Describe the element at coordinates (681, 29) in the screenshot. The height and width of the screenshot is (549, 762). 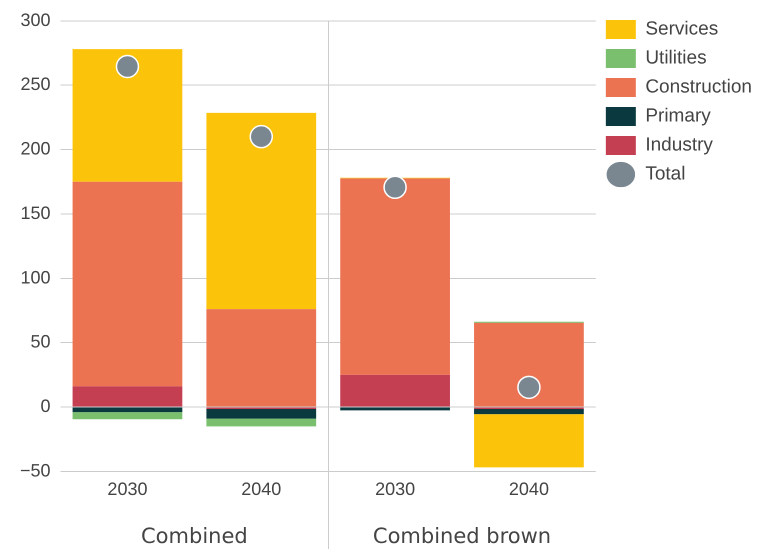
I see `legend-label: Services` at that location.